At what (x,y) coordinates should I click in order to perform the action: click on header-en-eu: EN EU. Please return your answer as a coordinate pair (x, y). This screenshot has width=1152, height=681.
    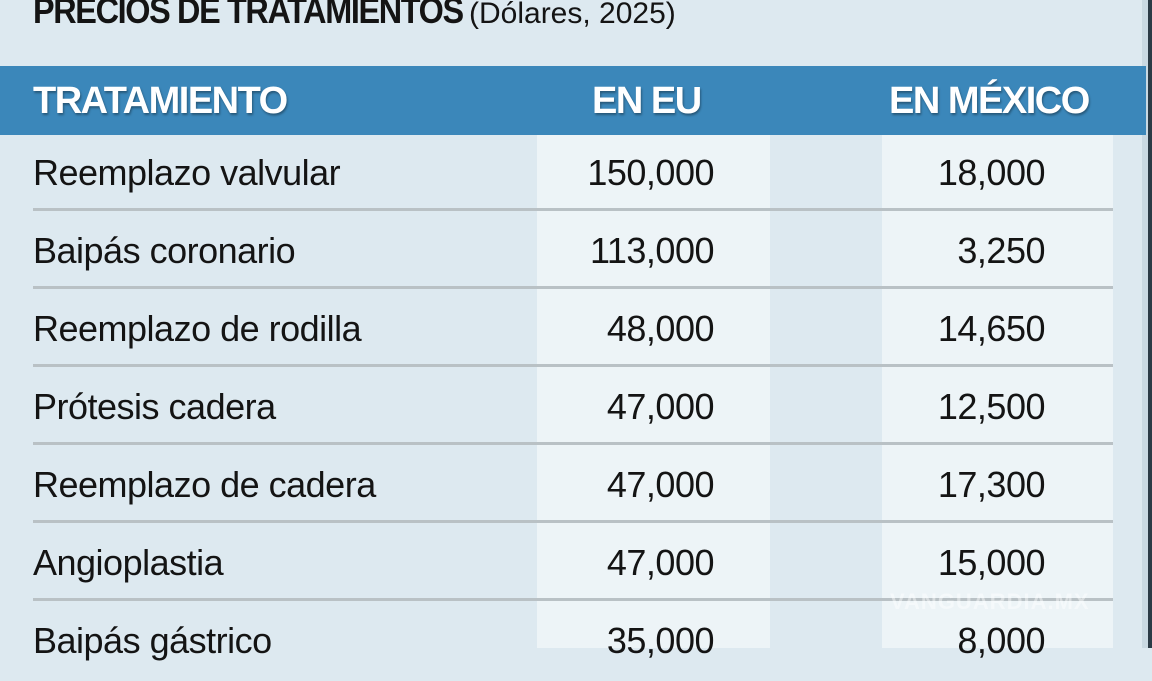
    Looking at the image, I should click on (647, 101).